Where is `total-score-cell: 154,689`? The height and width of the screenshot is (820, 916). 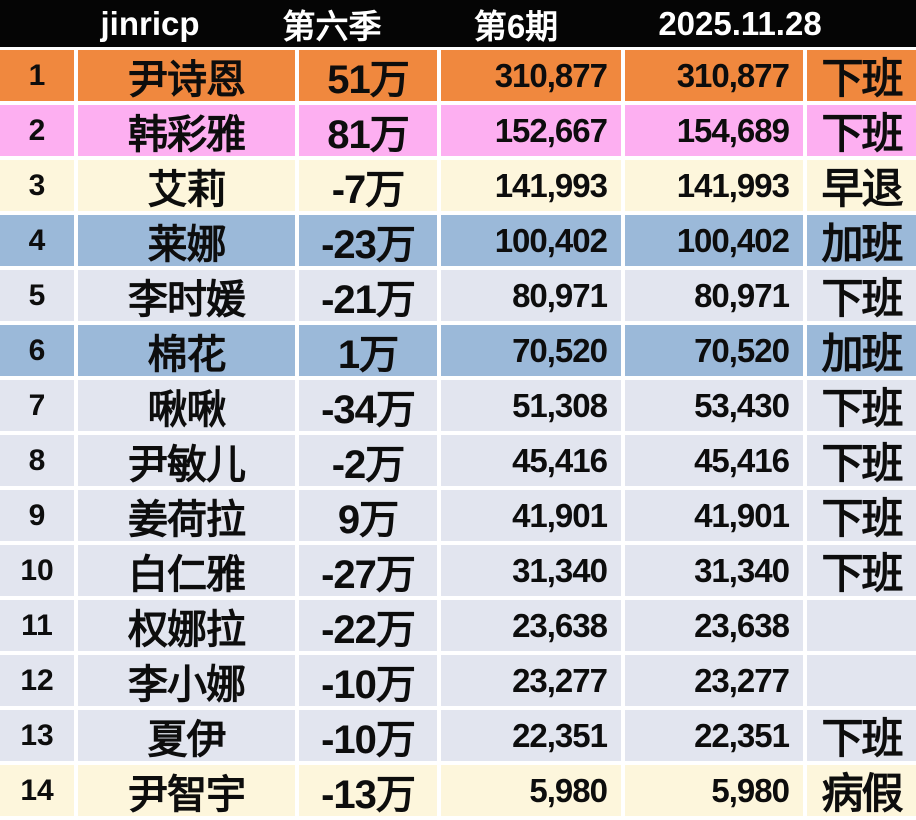
total-score-cell: 154,689 is located at coordinates (714, 130).